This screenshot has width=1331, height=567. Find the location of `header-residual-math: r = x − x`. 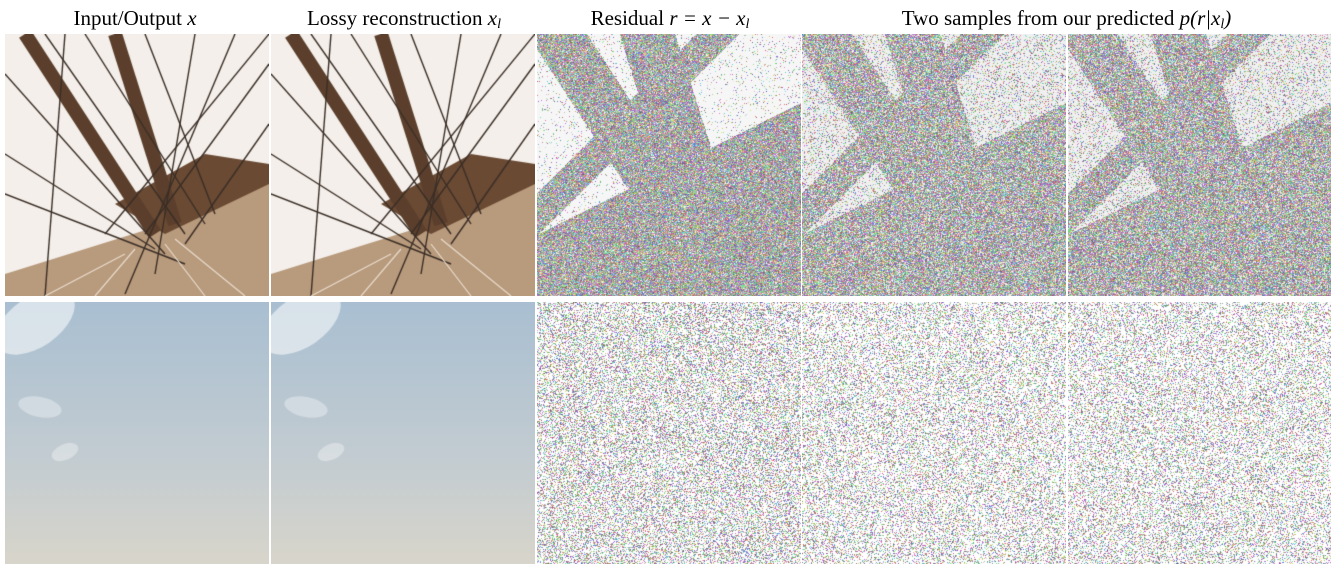

header-residual-math: r = x − x is located at coordinates (707, 18).